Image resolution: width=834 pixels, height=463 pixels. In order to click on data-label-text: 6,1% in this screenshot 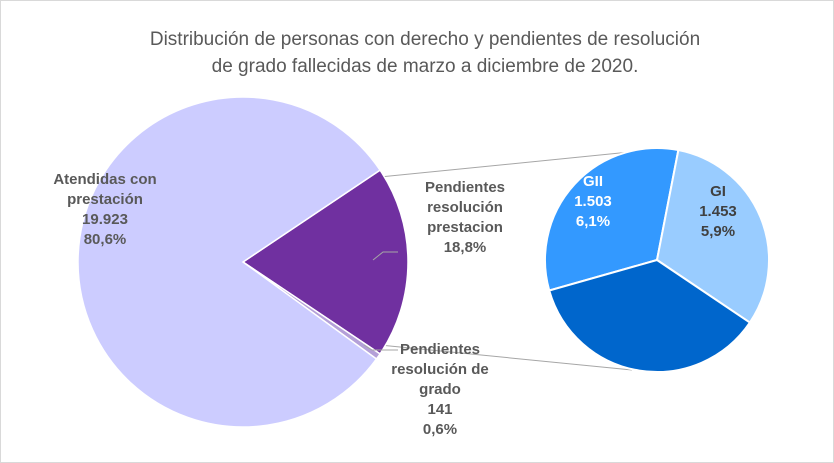, I will do `click(593, 221)`.